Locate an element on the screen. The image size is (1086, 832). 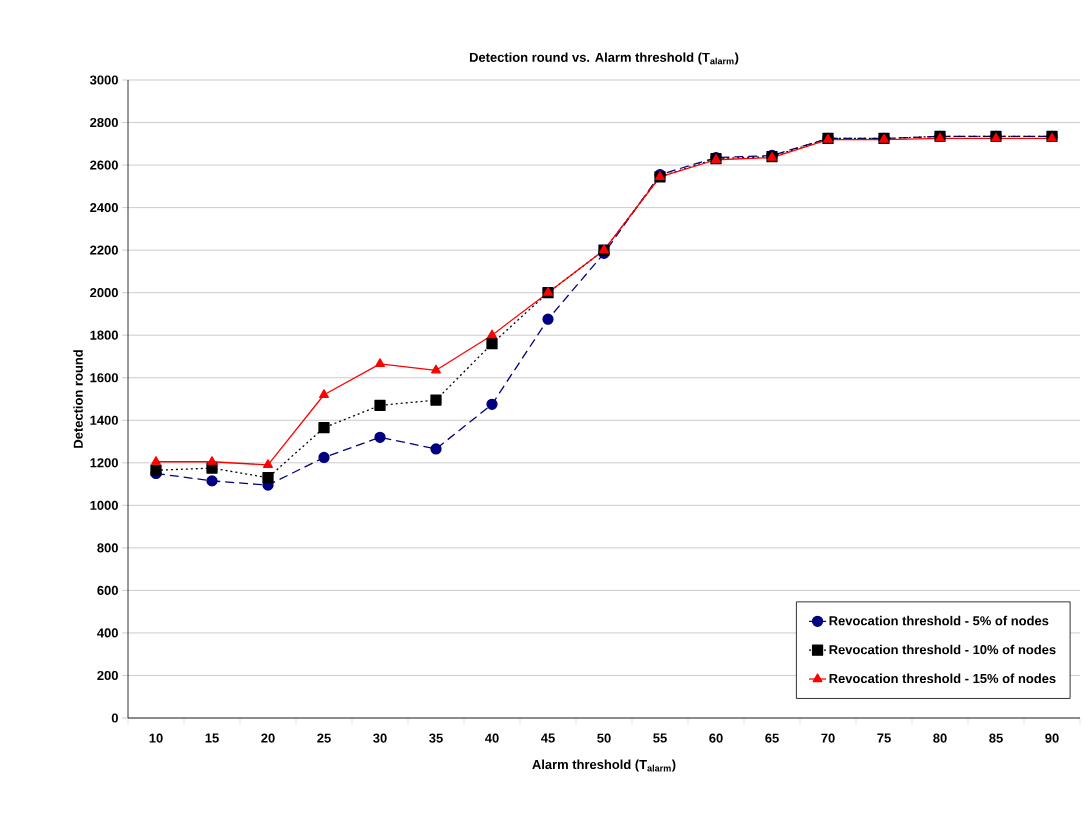
y-tick-label: 400 is located at coordinates (107, 633).